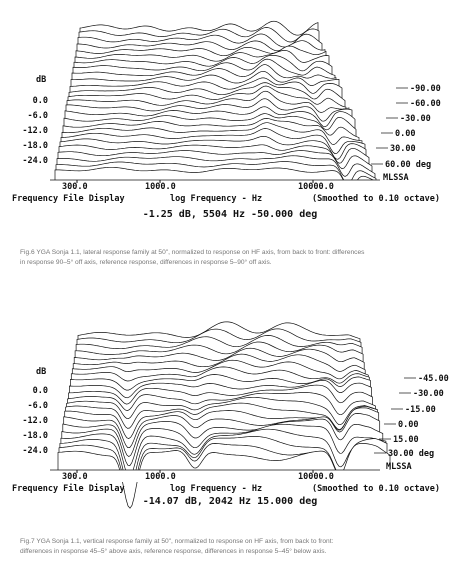 The width and height of the screenshot is (466, 561). Describe the element at coordinates (217, 178) in the screenshot. I see `response-curve` at that location.